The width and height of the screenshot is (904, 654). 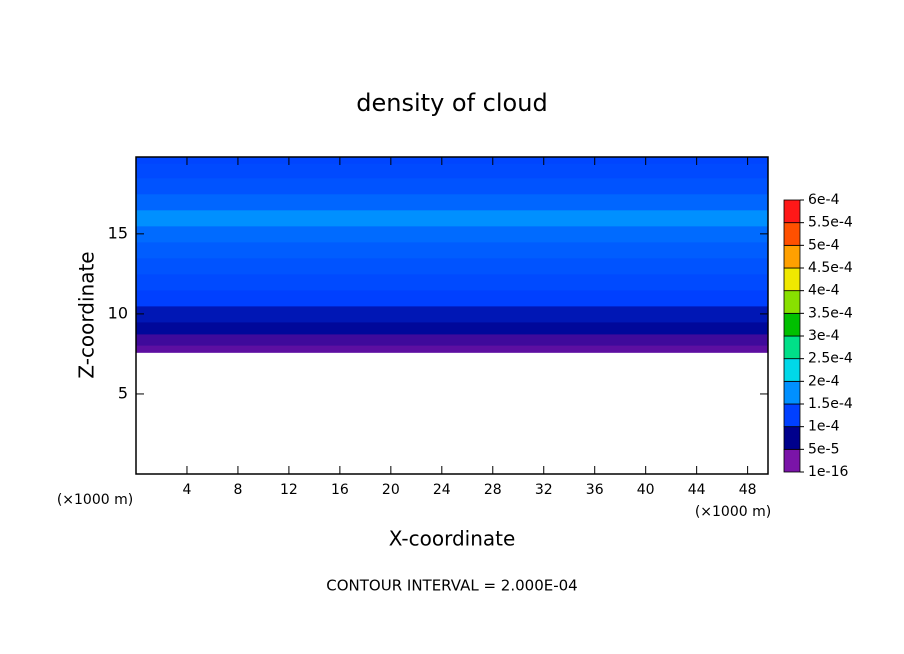 I want to click on y-axis-label: Z-coordinate, so click(x=87, y=314).